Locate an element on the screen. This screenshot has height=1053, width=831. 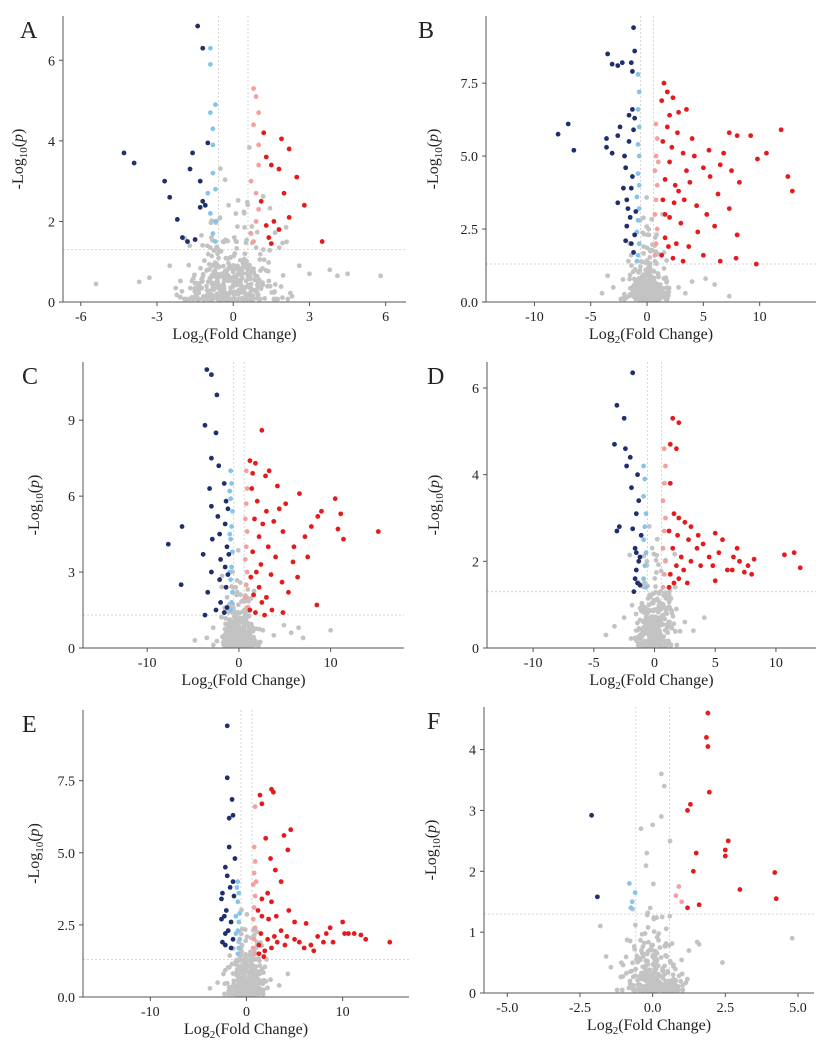
x-tick-label: 5.0 is located at coordinates (798, 1008).